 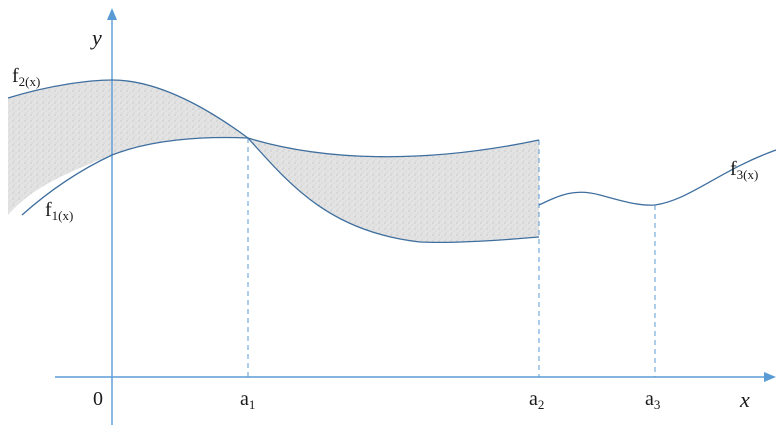 What do you see at coordinates (98, 399) in the screenshot?
I see `origin-label: 0` at bounding box center [98, 399].